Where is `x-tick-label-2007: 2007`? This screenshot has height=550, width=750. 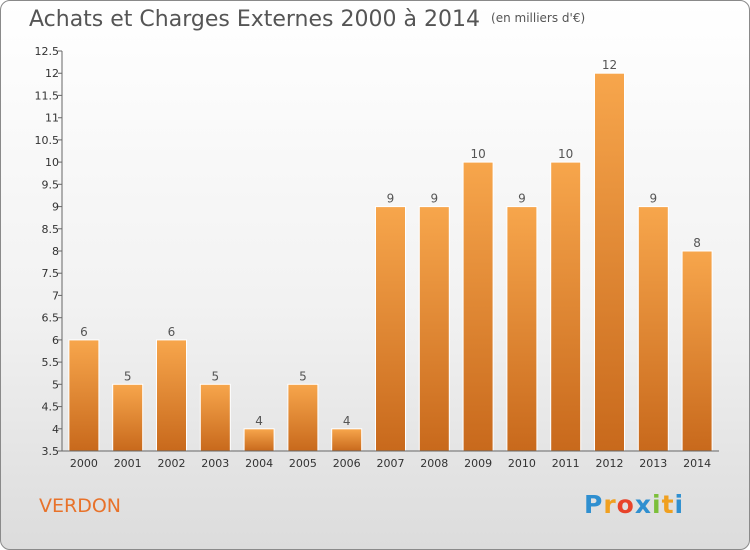
x-tick-label-2007: 2007 is located at coordinates (391, 463).